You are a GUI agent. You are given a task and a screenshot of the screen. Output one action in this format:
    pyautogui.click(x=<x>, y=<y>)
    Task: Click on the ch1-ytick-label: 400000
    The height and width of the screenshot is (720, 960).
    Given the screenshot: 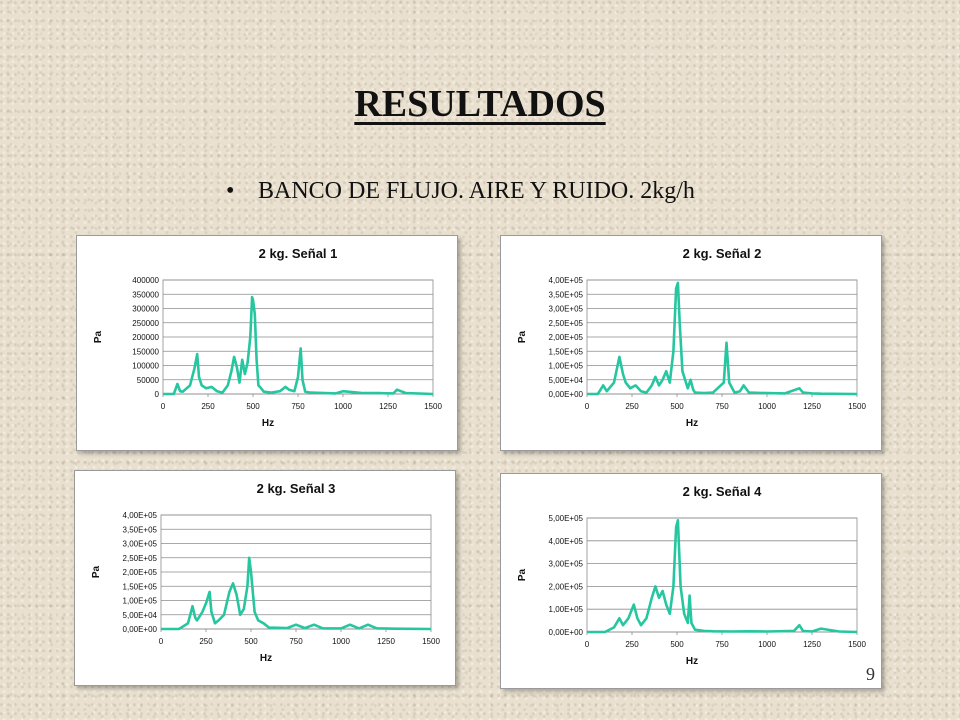 What is the action you would take?
    pyautogui.click(x=145, y=280)
    